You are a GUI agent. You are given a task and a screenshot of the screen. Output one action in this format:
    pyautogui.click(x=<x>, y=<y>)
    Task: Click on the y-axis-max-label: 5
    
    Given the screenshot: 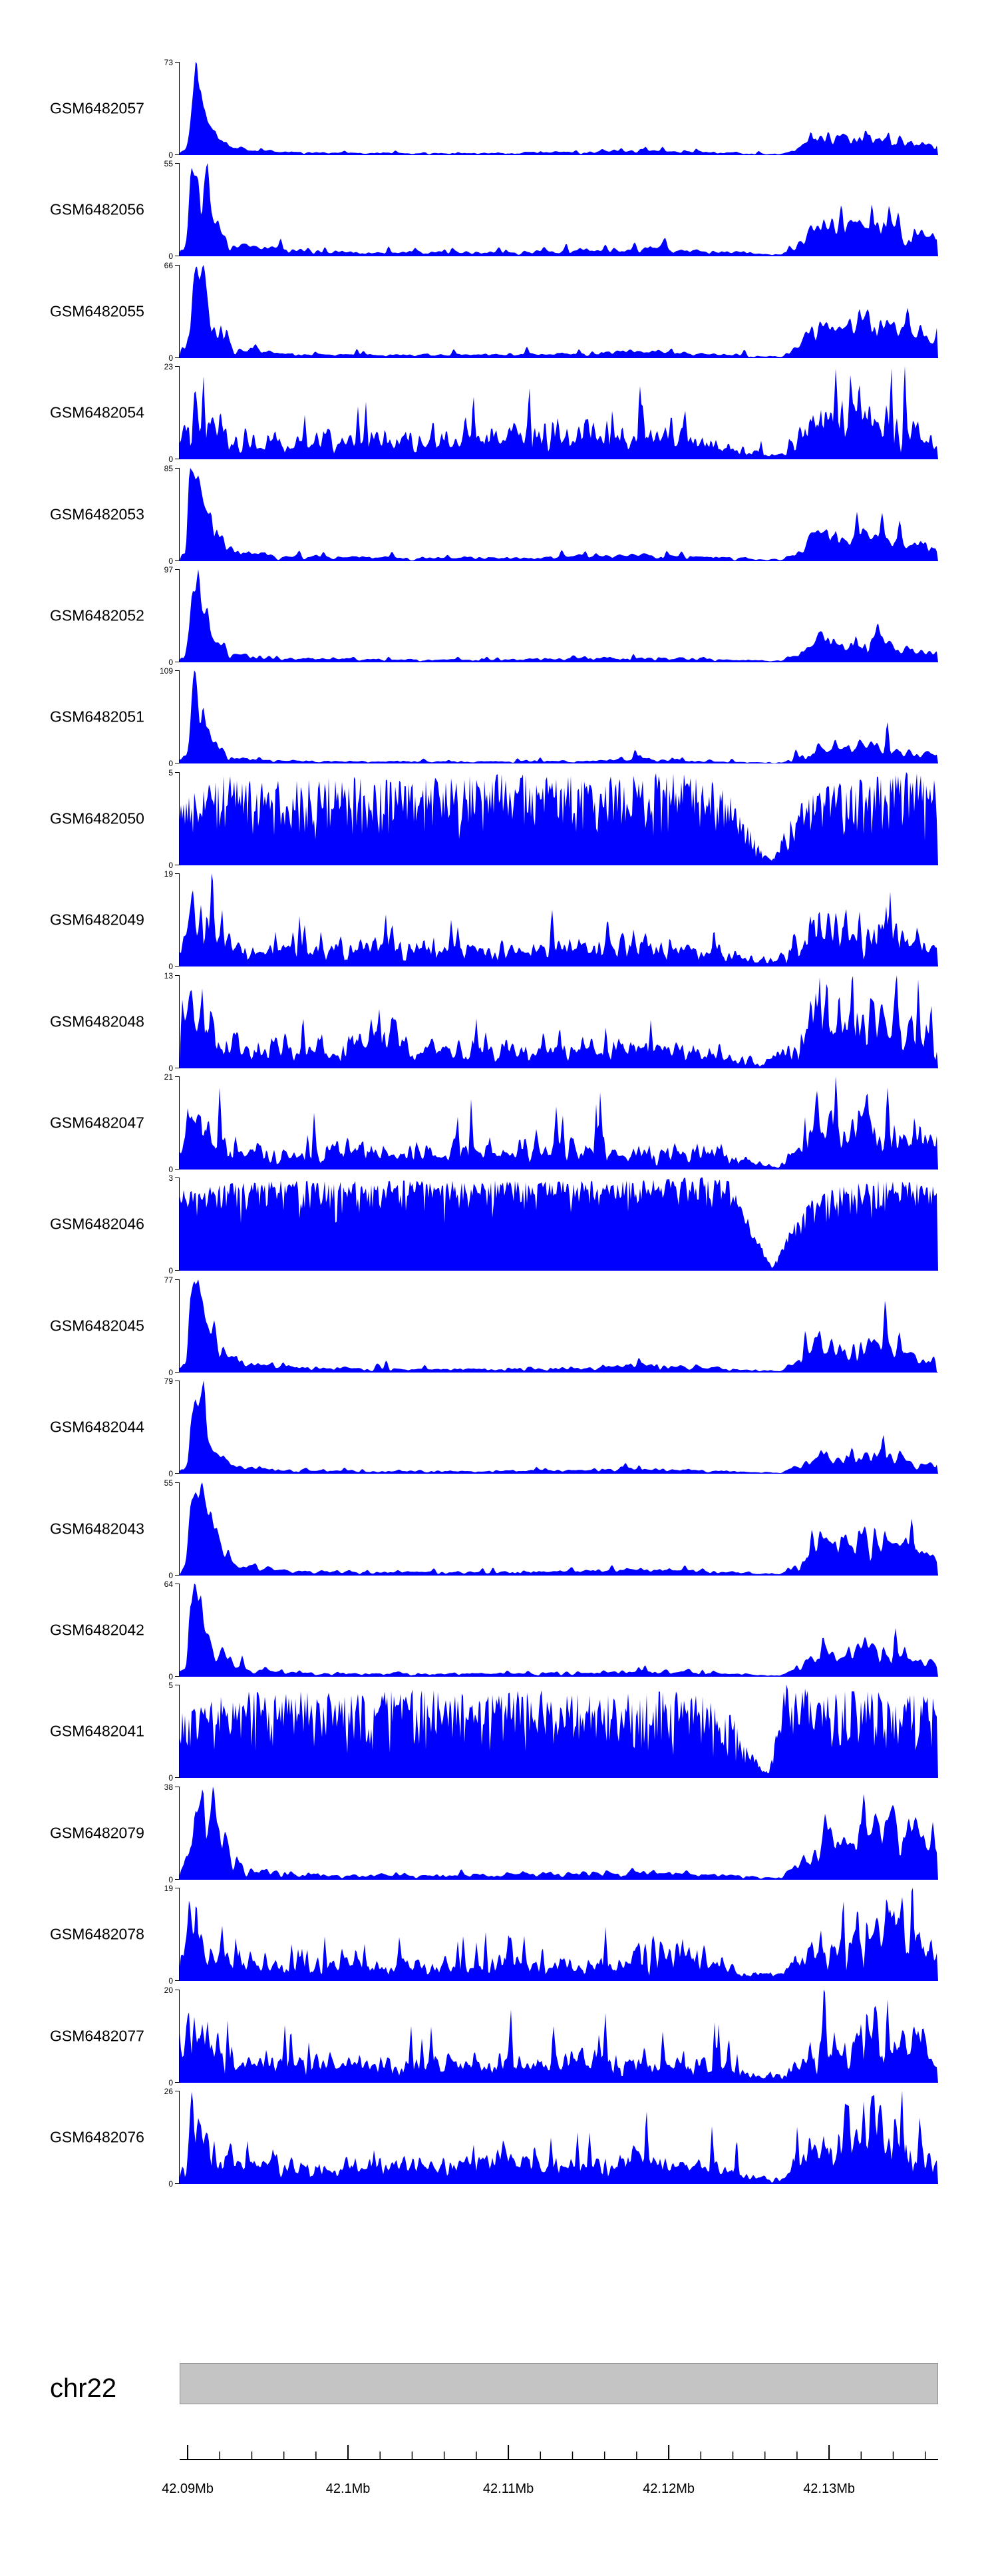 What is the action you would take?
    pyautogui.click(x=170, y=1686)
    